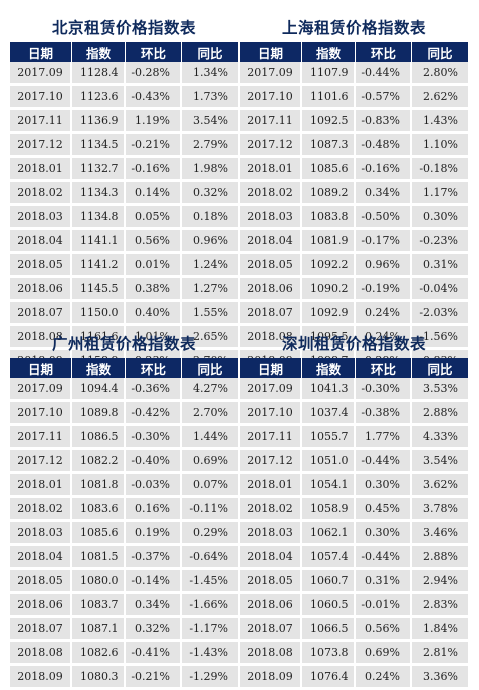 The image size is (479, 690). Describe the element at coordinates (41, 486) in the screenshot. I see `date-cell: 2018.01` at that location.